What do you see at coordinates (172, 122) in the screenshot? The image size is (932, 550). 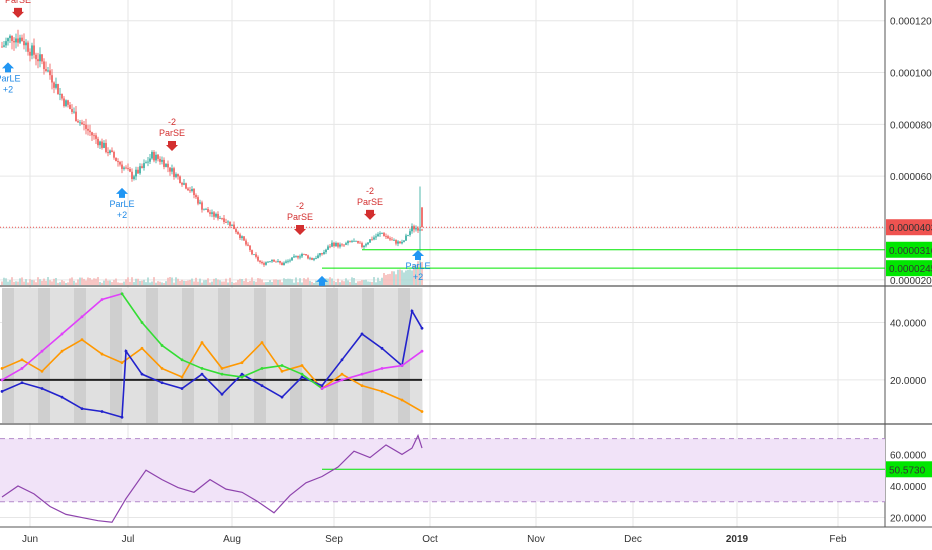 I see `signal-qty: -2` at bounding box center [172, 122].